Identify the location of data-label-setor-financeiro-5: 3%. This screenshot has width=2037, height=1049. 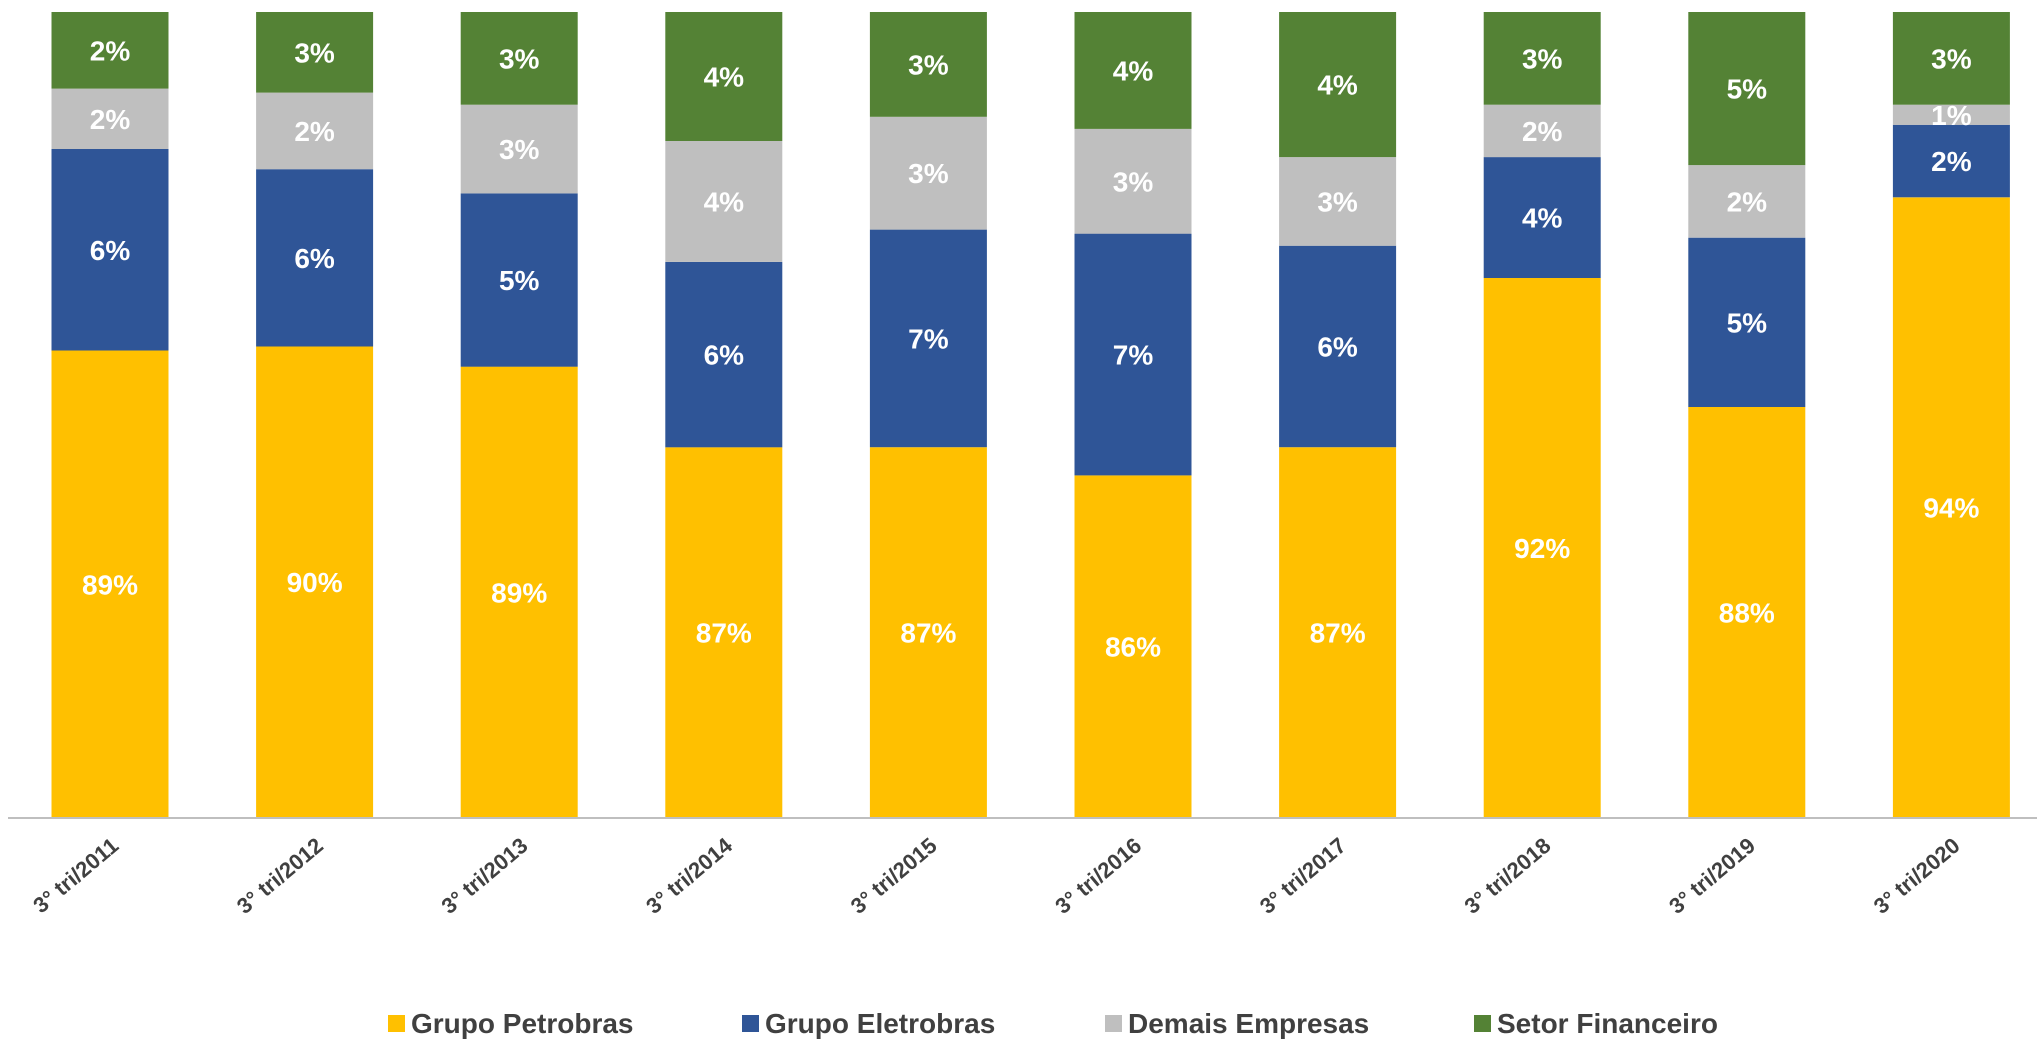
(928, 64).